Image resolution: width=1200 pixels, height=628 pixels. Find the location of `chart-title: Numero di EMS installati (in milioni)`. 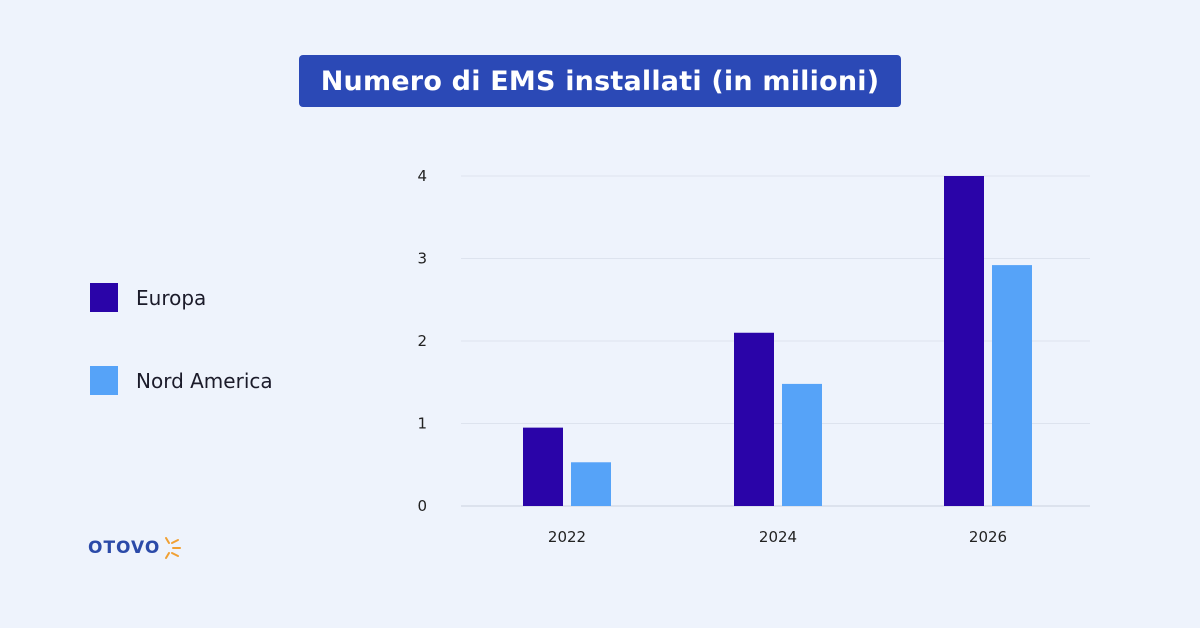

chart-title: Numero di EMS installati (in milioni) is located at coordinates (600, 81).